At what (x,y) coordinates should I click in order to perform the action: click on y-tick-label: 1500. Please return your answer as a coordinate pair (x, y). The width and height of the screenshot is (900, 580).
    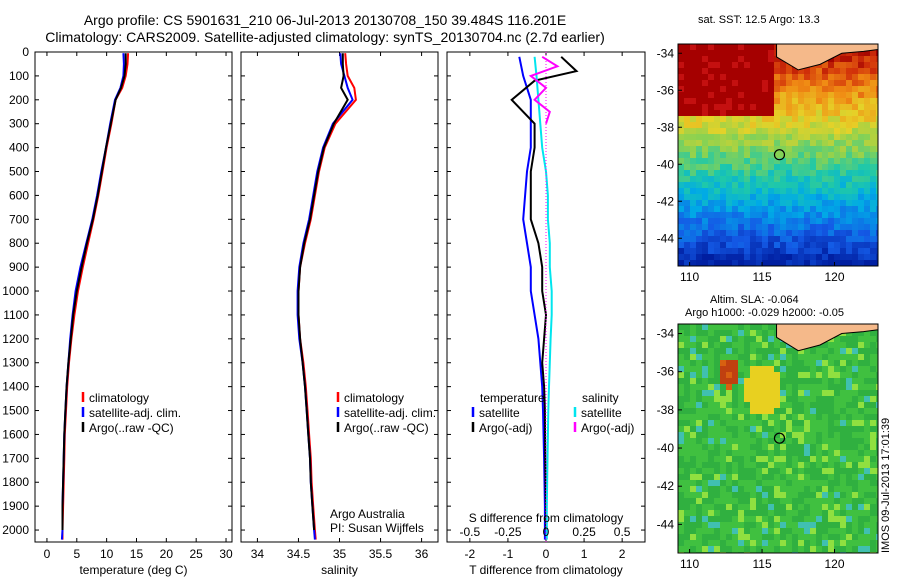
    Looking at the image, I should click on (15, 411).